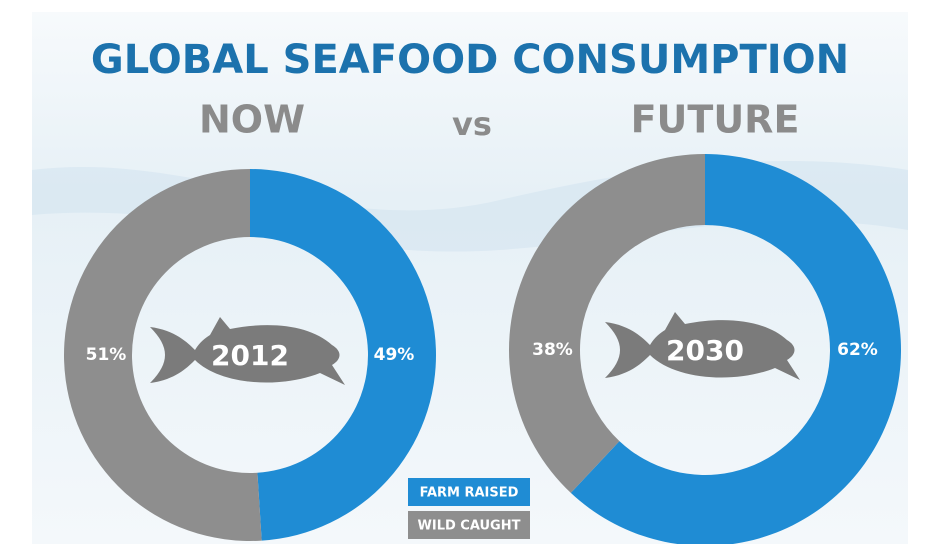 The image size is (935, 544). What do you see at coordinates (472, 124) in the screenshot?
I see `vs-label: vs` at bounding box center [472, 124].